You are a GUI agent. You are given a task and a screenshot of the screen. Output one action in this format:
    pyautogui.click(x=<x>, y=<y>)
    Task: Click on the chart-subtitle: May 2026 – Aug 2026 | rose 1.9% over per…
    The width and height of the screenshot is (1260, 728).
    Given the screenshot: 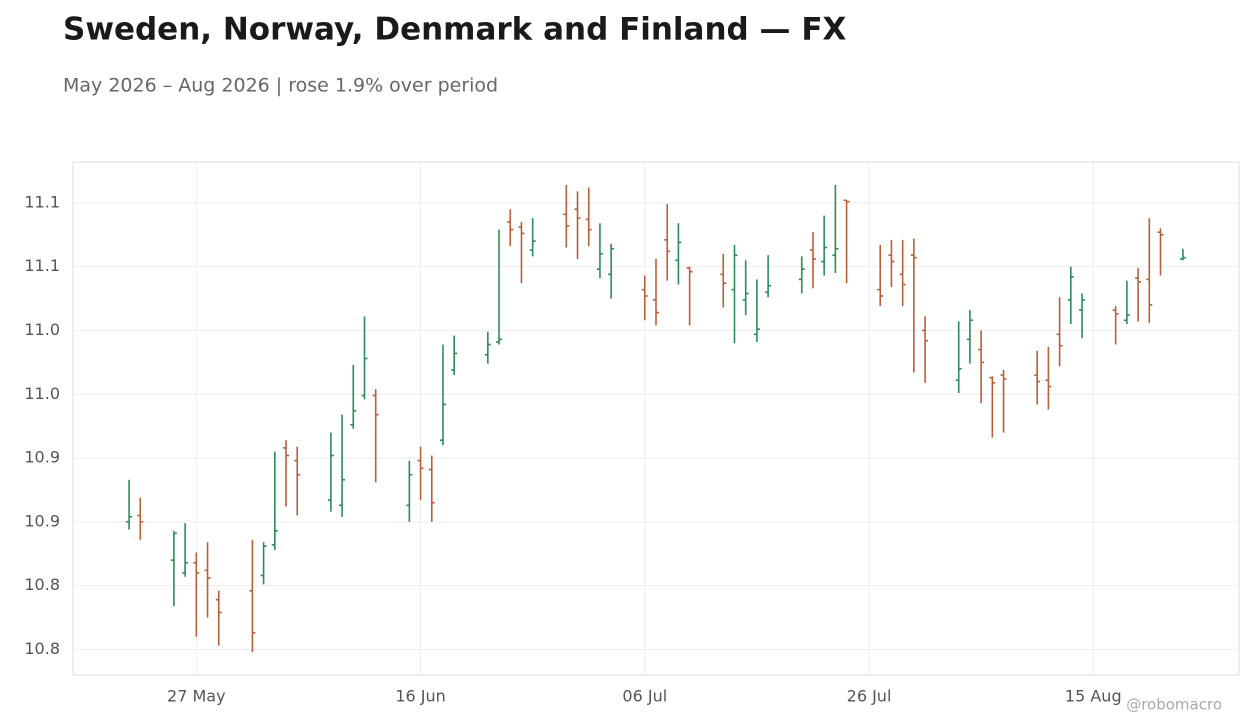 What is the action you would take?
    pyautogui.click(x=280, y=86)
    